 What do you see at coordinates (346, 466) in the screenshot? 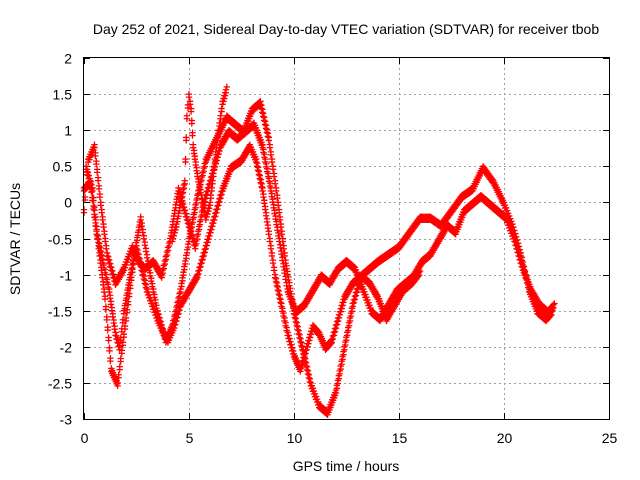
I see `x-axis-label: GPS time / hours` at bounding box center [346, 466].